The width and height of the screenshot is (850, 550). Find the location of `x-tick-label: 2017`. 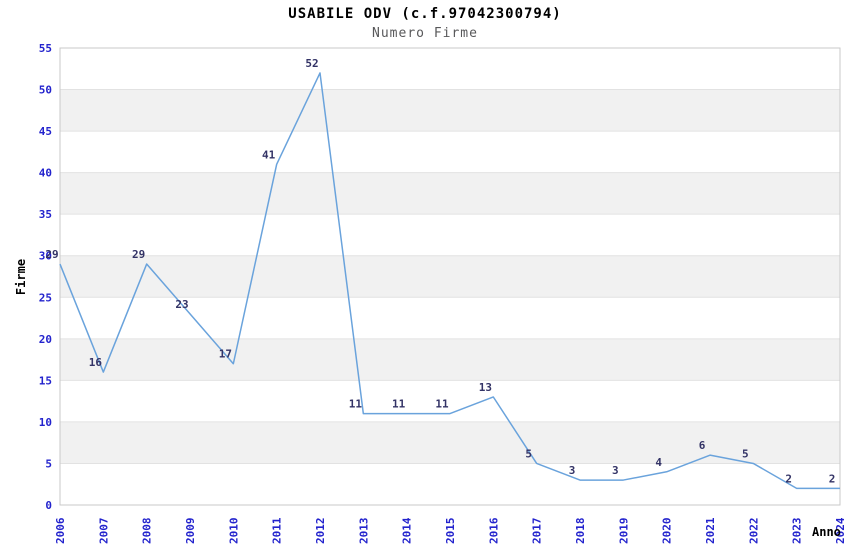

x-tick-label: 2017 is located at coordinates (537, 531).